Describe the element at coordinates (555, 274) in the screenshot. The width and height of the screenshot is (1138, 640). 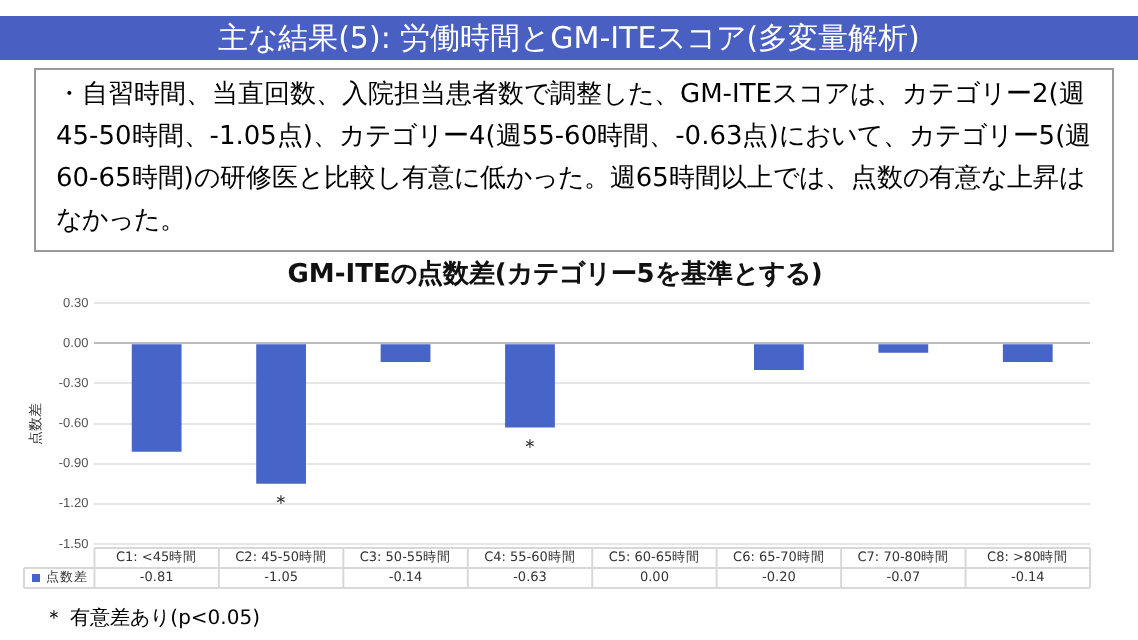
I see `chart-subtitle: GM-ITEの点数差(カテゴリー5を基準とする)` at that location.